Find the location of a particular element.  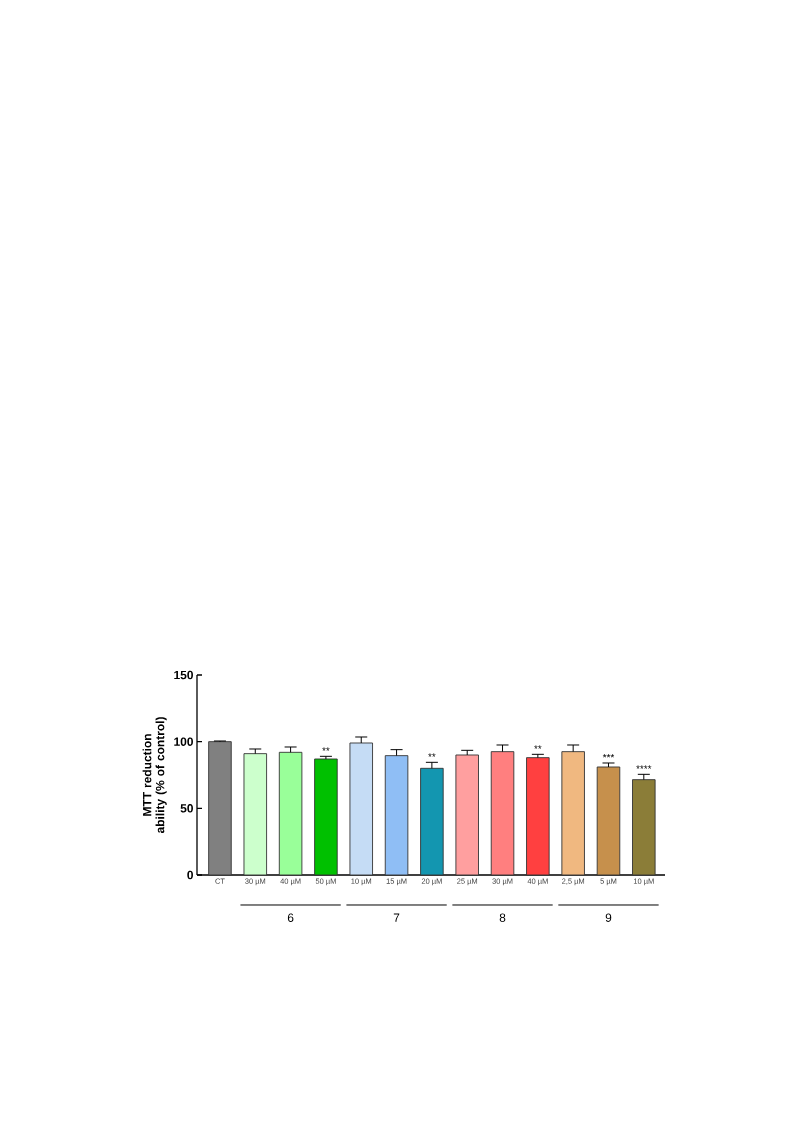

y-tick-label: 0 is located at coordinates (190, 875).